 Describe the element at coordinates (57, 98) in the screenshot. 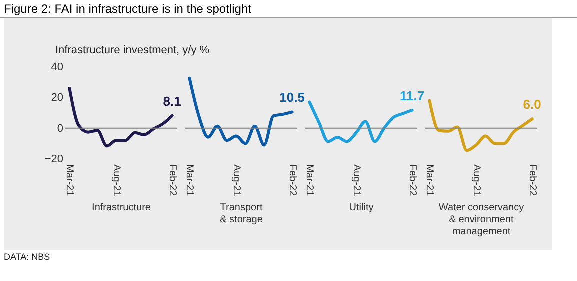

I see `y-tick-label: 20` at that location.